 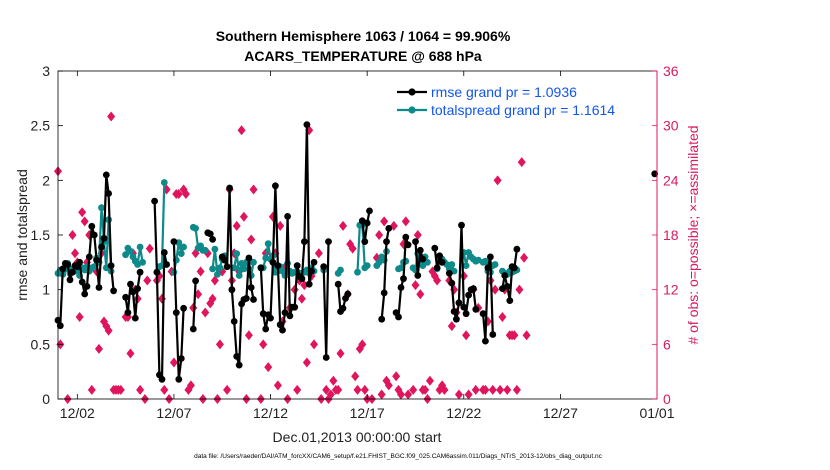 I want to click on y-tick-label-right: 18, so click(x=671, y=235).